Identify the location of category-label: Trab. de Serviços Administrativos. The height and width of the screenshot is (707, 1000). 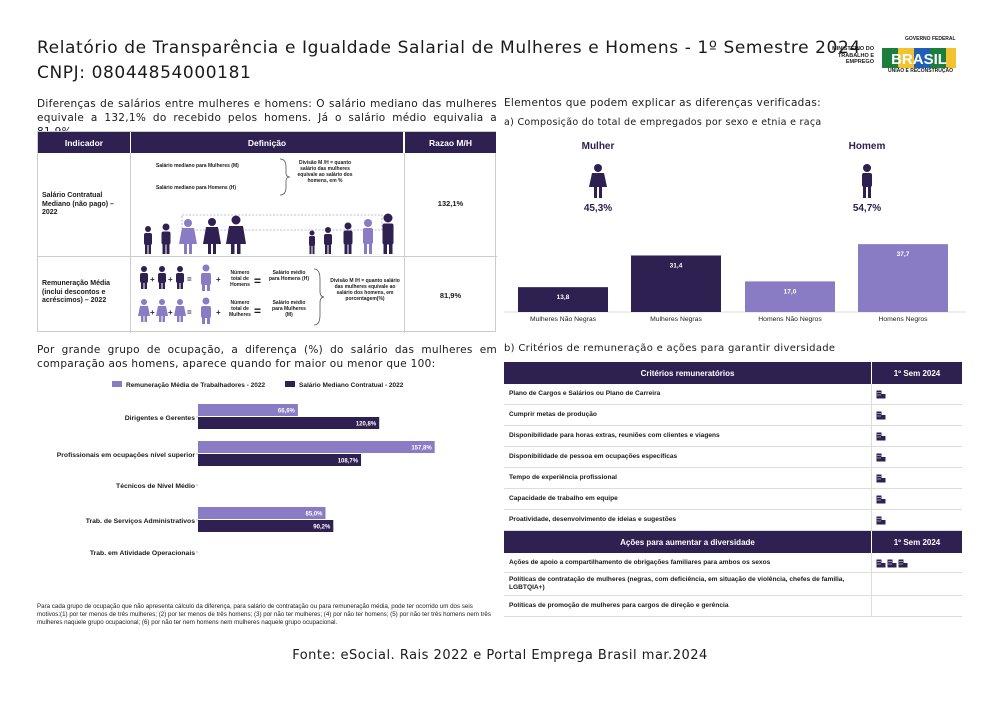
(141, 521).